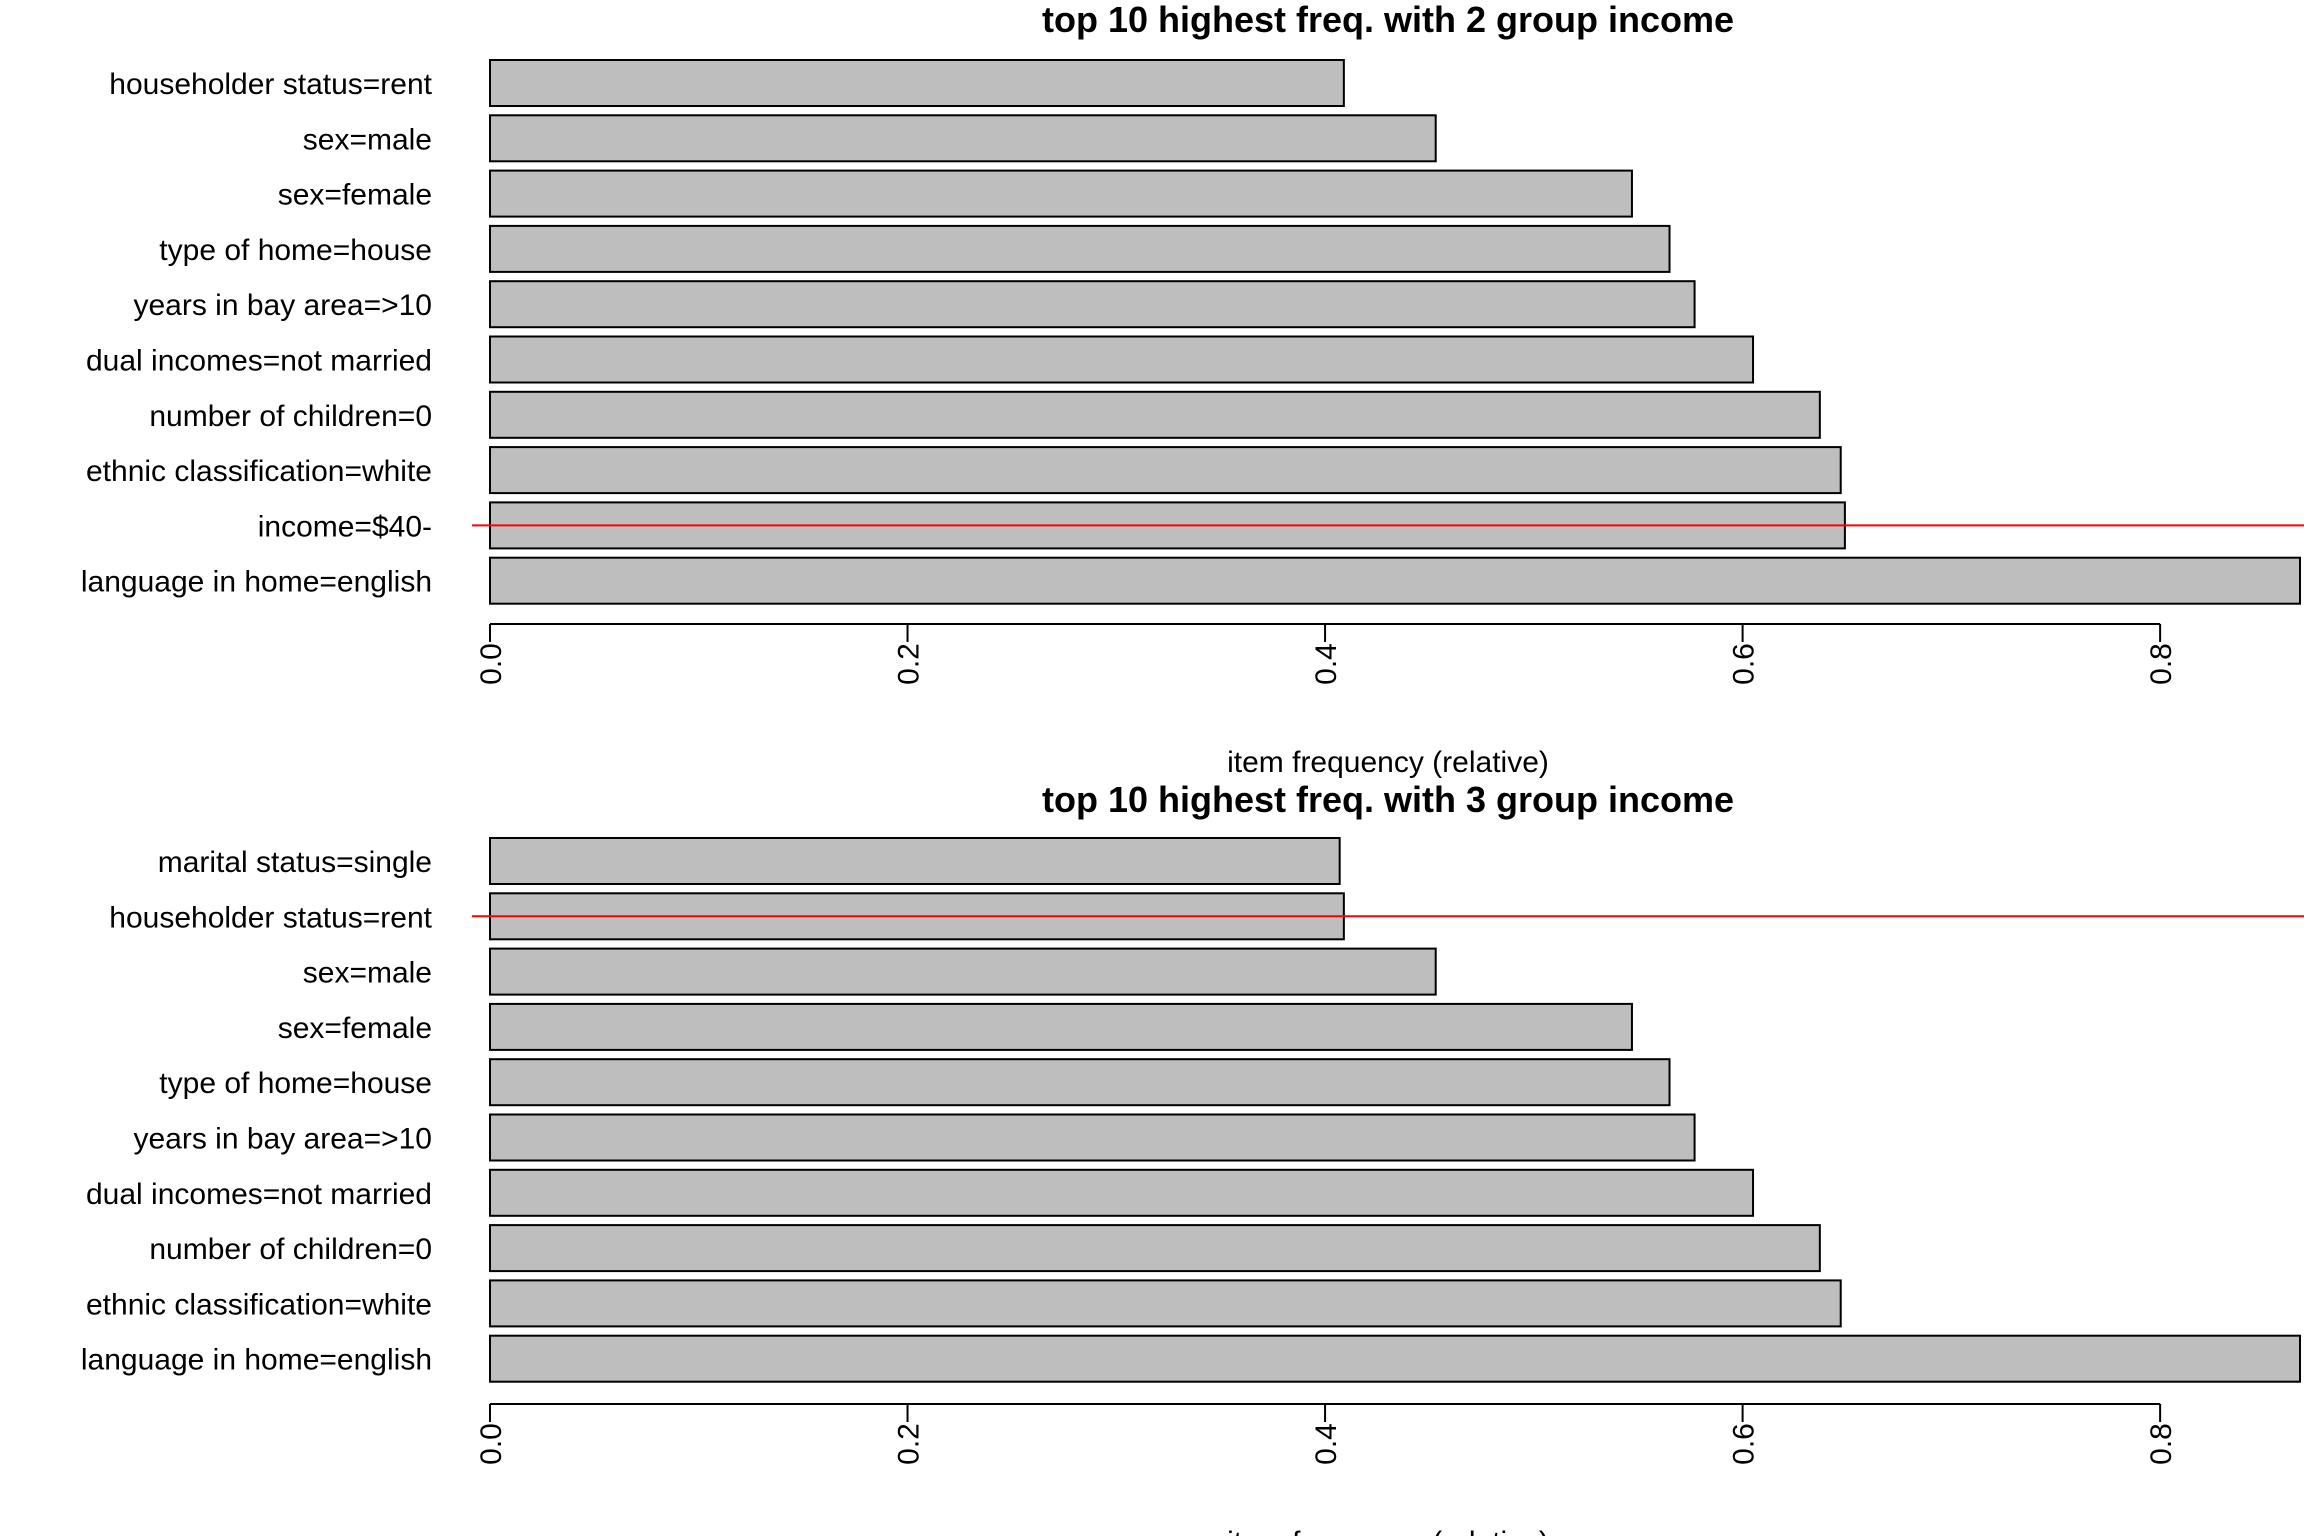 The image size is (2304, 1536). I want to click on category-label: marital status=single, so click(295, 862).